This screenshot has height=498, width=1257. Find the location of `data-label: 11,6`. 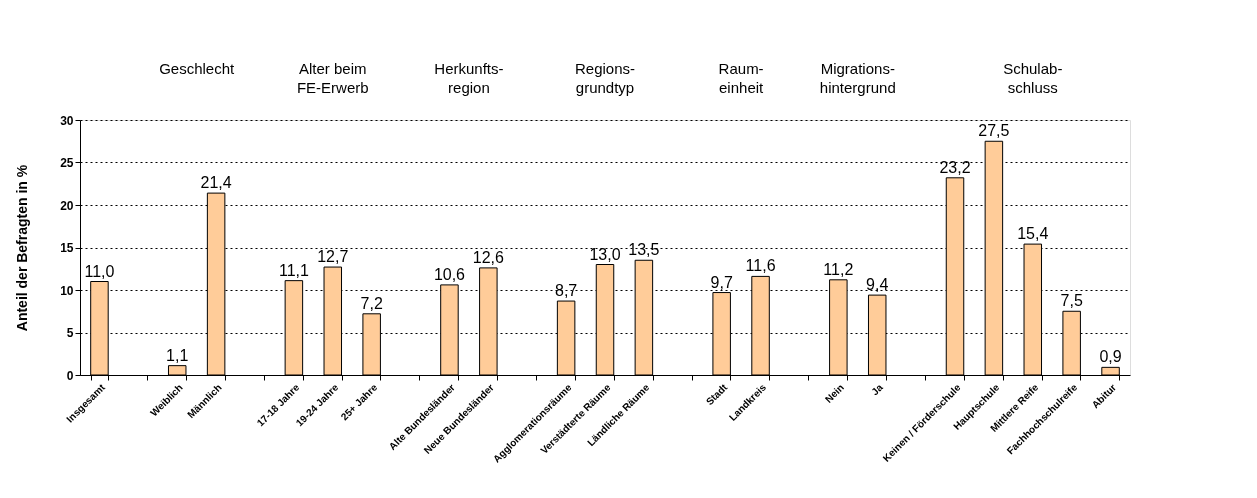

data-label: 11,6 is located at coordinates (760, 266).